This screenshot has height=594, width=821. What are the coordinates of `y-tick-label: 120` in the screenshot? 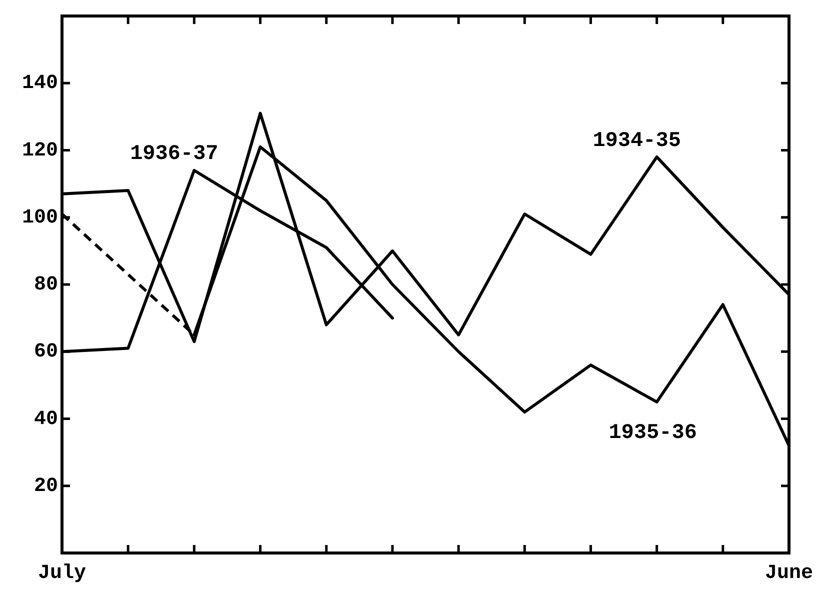 It's located at (40, 150).